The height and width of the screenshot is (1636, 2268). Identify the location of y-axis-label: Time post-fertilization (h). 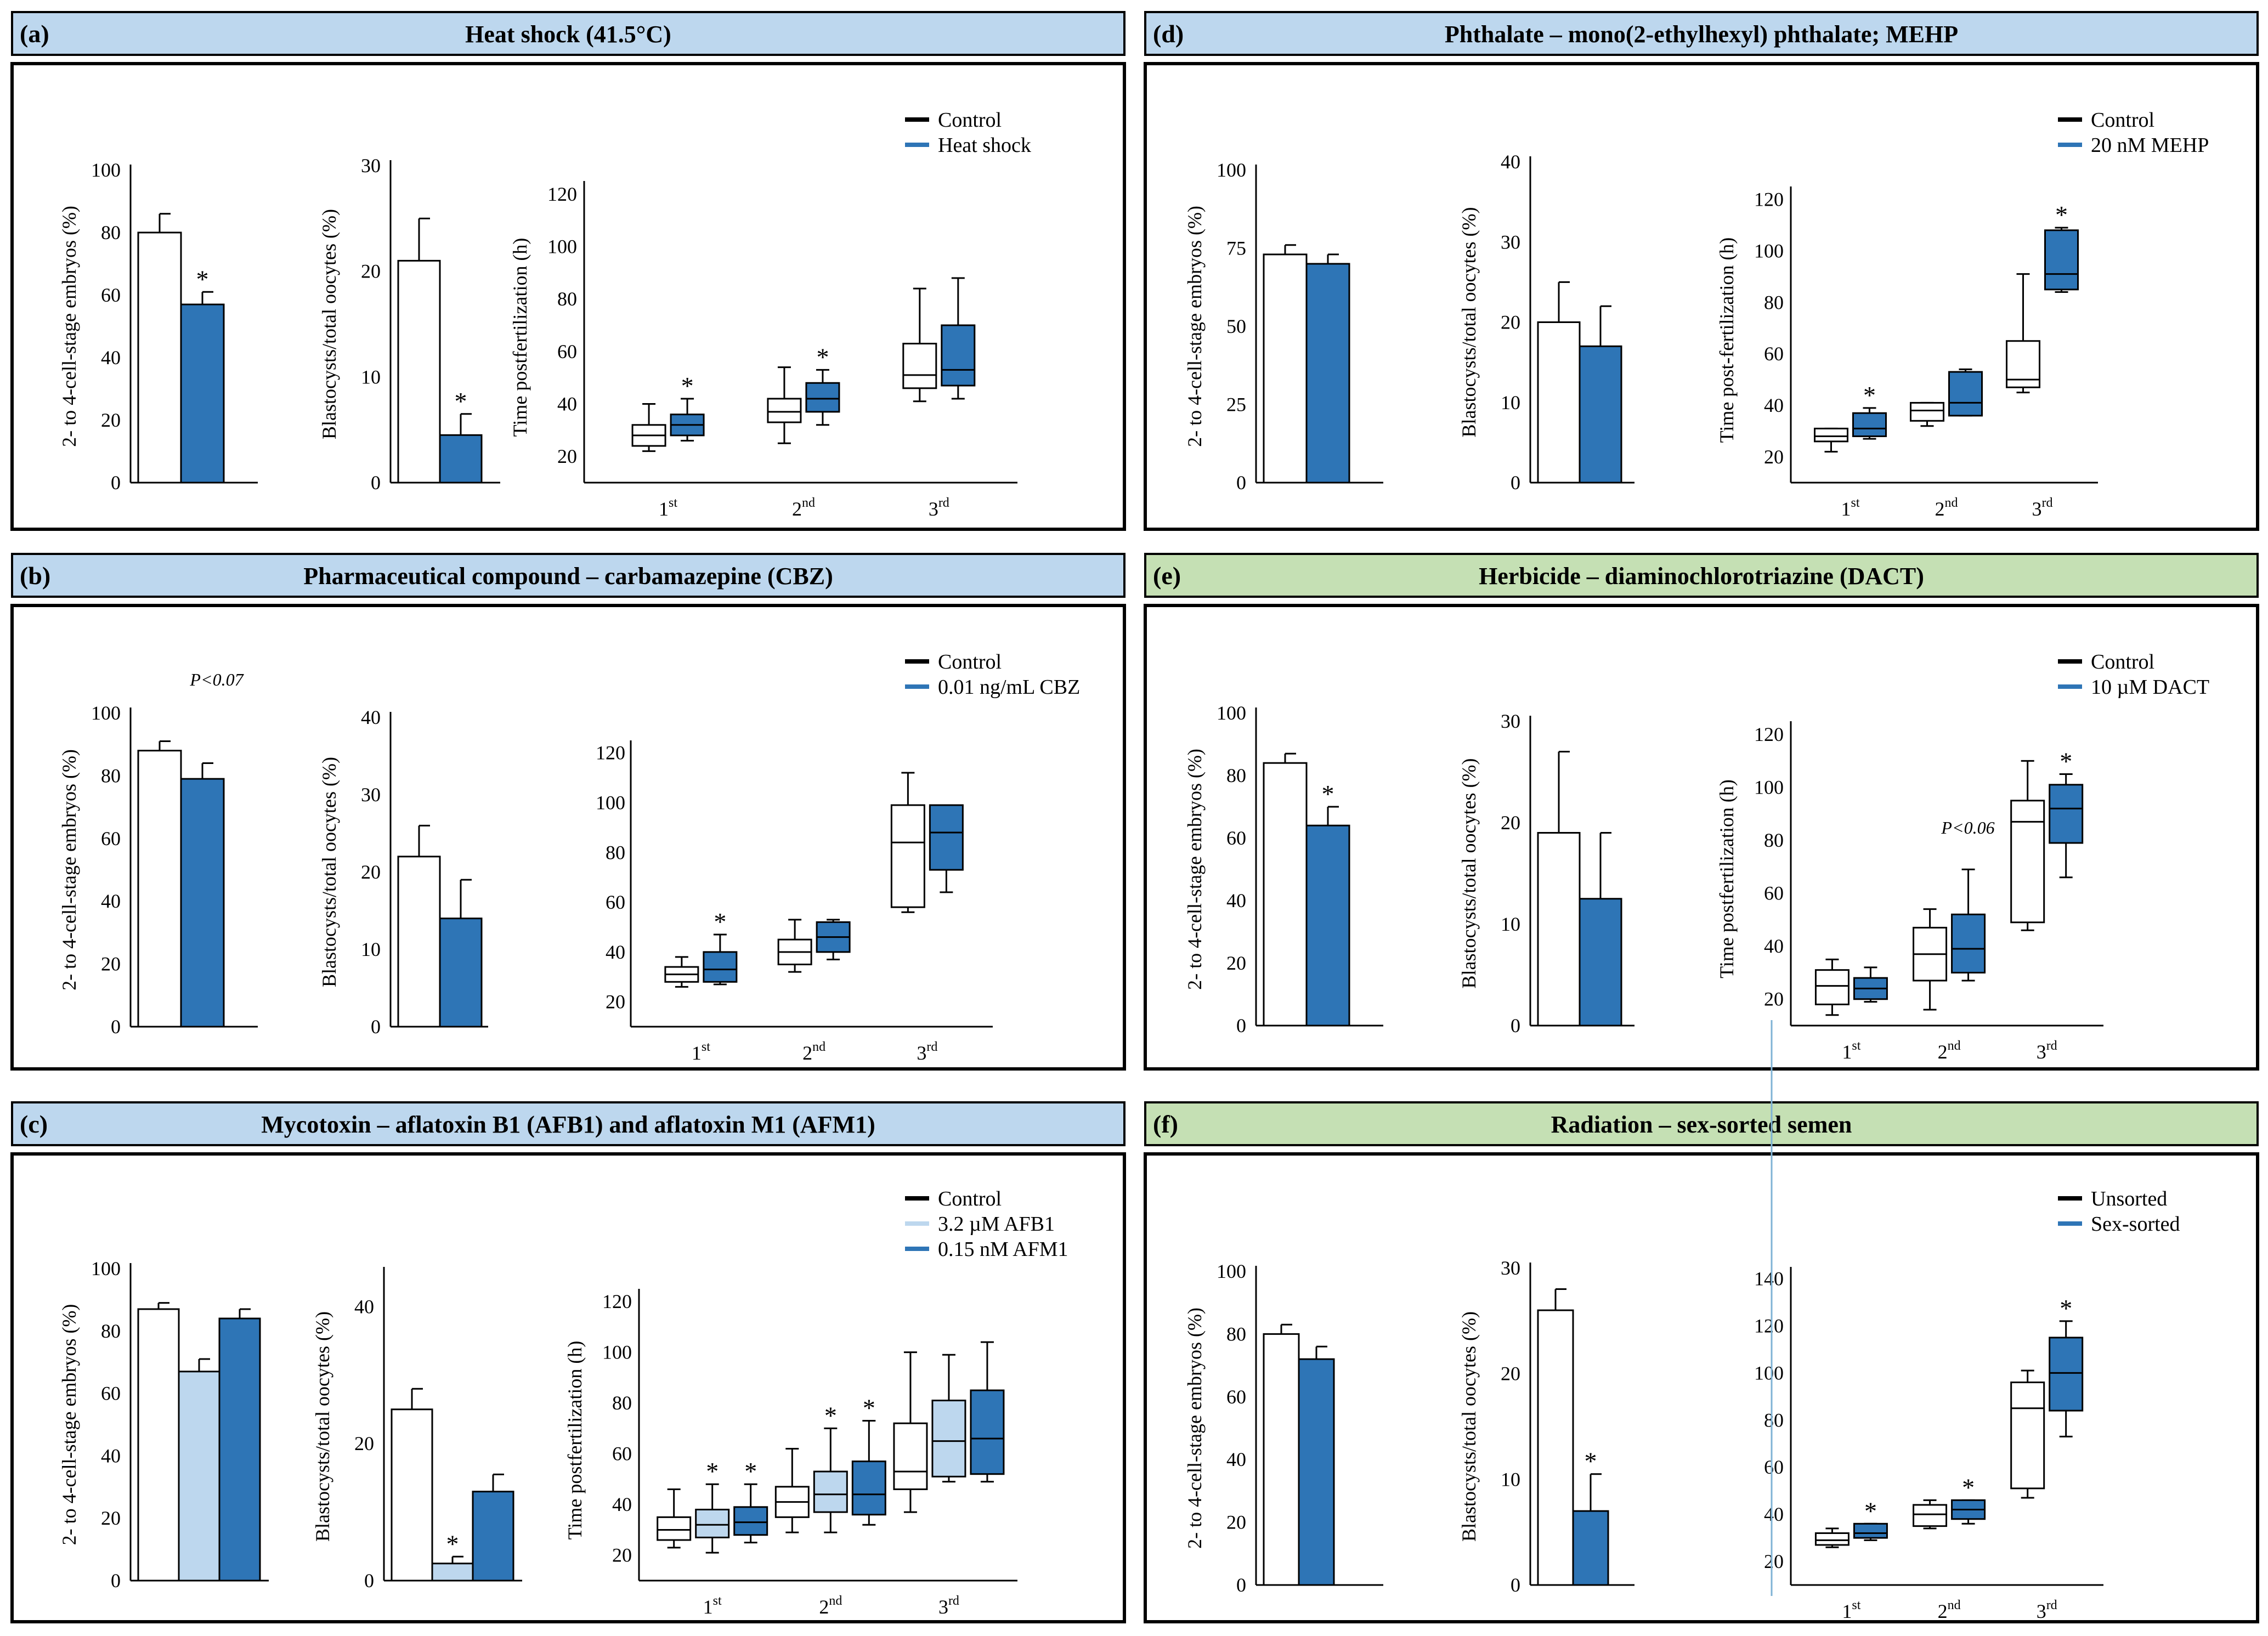
(1727, 340).